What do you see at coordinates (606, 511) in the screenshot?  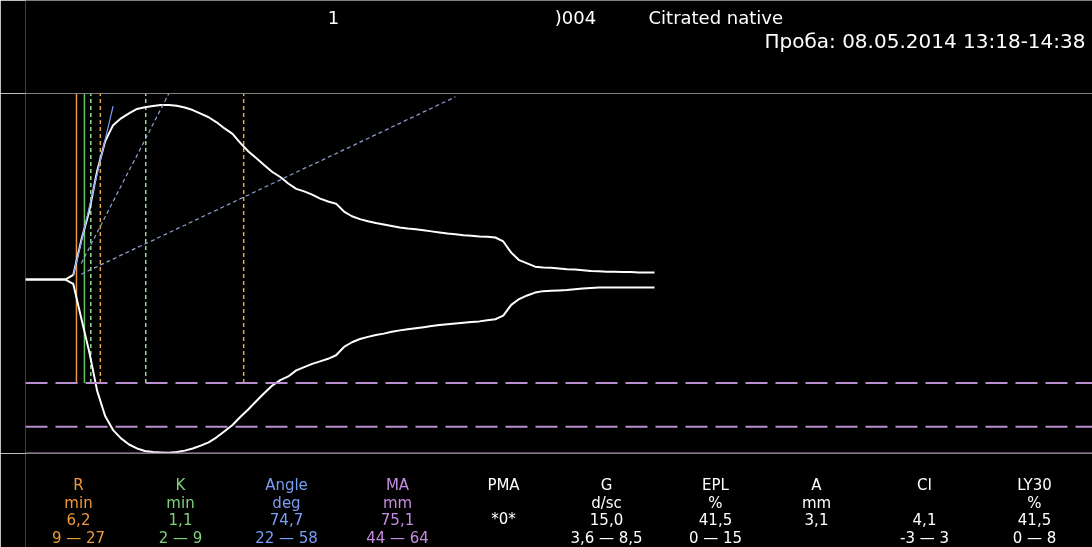 I see `text: G d/sc 15,0 3,6 — 8,5` at bounding box center [606, 511].